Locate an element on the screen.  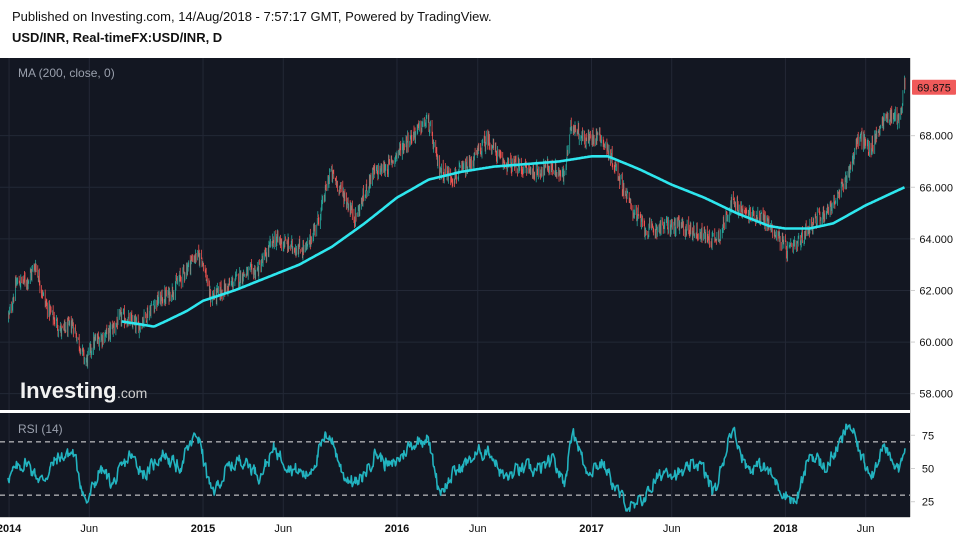
rsi-axis-ticks: 25 50 75 is located at coordinates (922, 469).